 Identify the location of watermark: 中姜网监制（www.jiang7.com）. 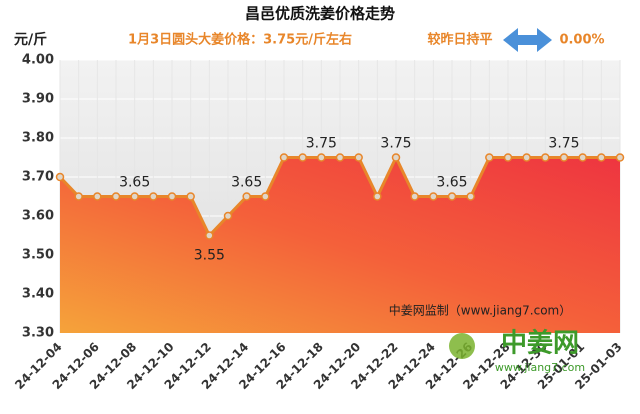
(480, 310).